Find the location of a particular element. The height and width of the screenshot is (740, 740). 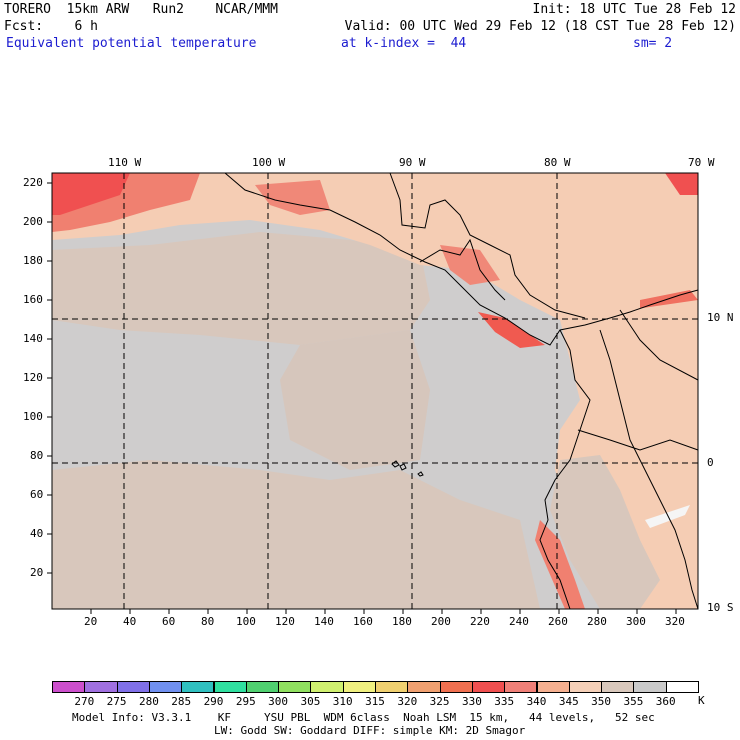

hottest-region-northwest is located at coordinates (91, 194).